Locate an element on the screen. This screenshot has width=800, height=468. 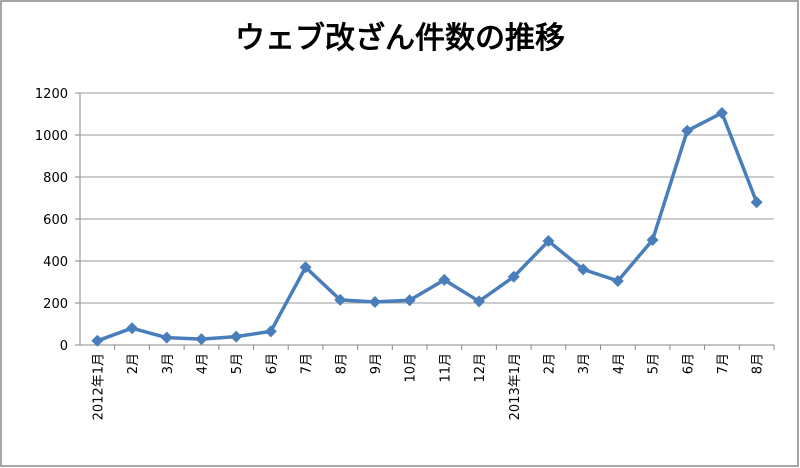
x-tick-label: 9月 is located at coordinates (376, 363).